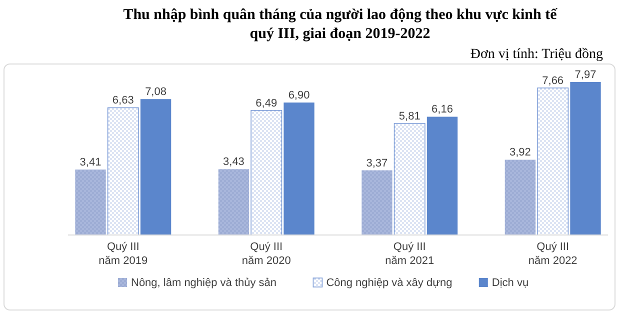  What do you see at coordinates (520, 152) in the screenshot?
I see `data-label: 3,92` at bounding box center [520, 152].